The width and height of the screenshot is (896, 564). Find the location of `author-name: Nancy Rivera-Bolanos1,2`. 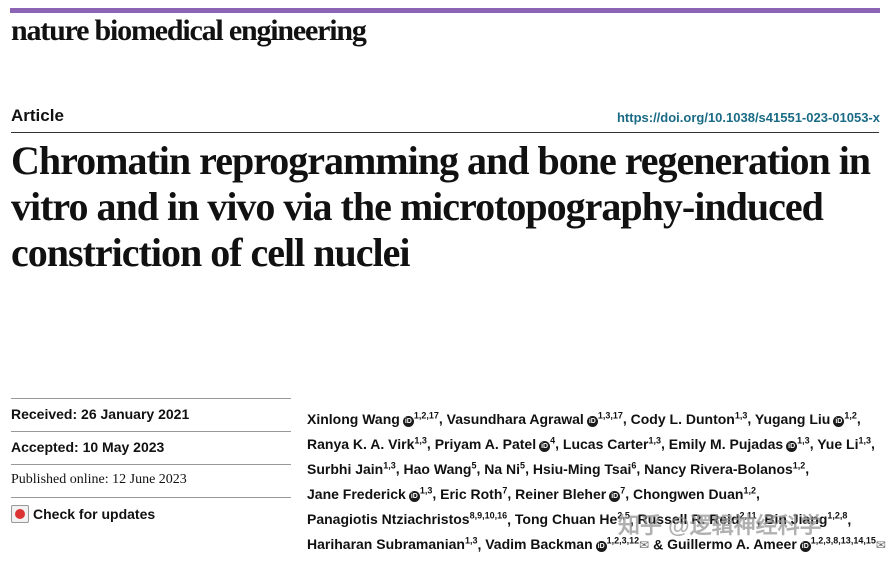

author-name: Nancy Rivera-Bolanos1,2 is located at coordinates (725, 468).